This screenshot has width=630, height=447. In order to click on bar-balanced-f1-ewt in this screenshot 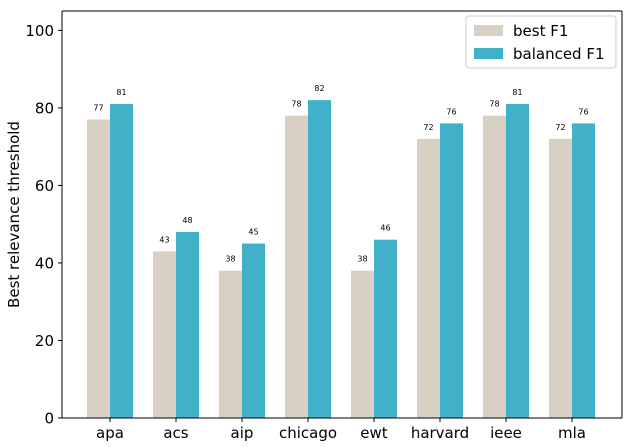, I will do `click(385, 328)`.